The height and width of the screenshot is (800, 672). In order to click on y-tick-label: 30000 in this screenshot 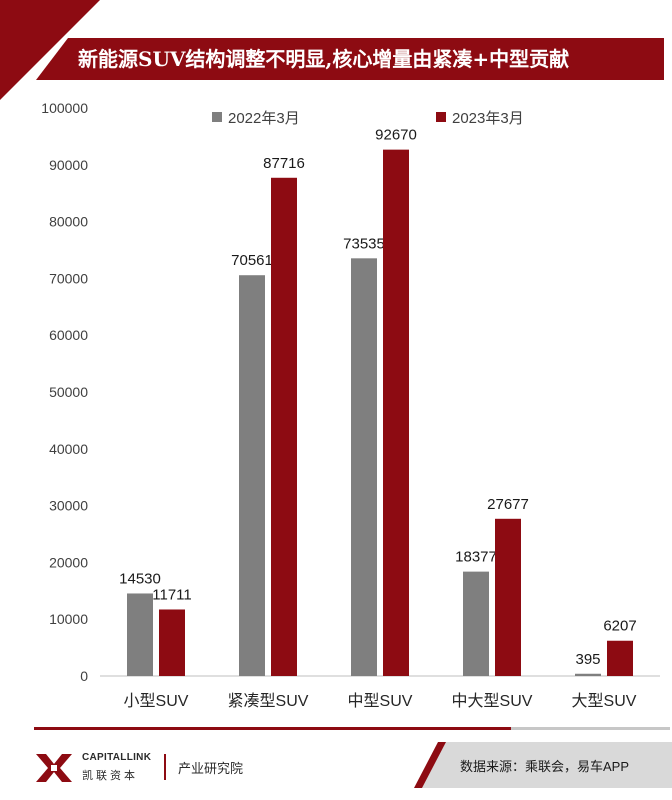, I will do `click(68, 506)`.